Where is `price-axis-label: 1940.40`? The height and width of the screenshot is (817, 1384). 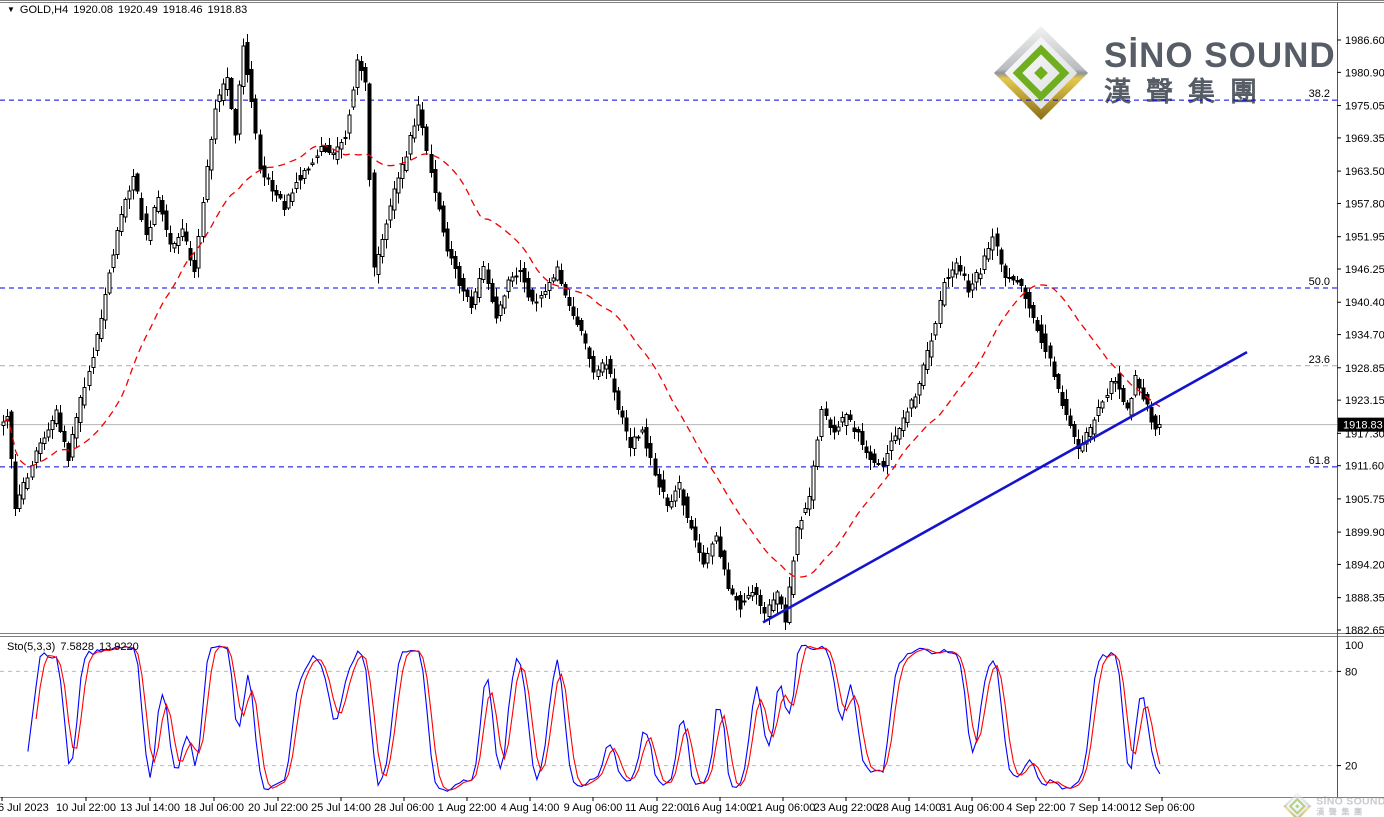 price-axis-label: 1940.40 is located at coordinates (1364, 303).